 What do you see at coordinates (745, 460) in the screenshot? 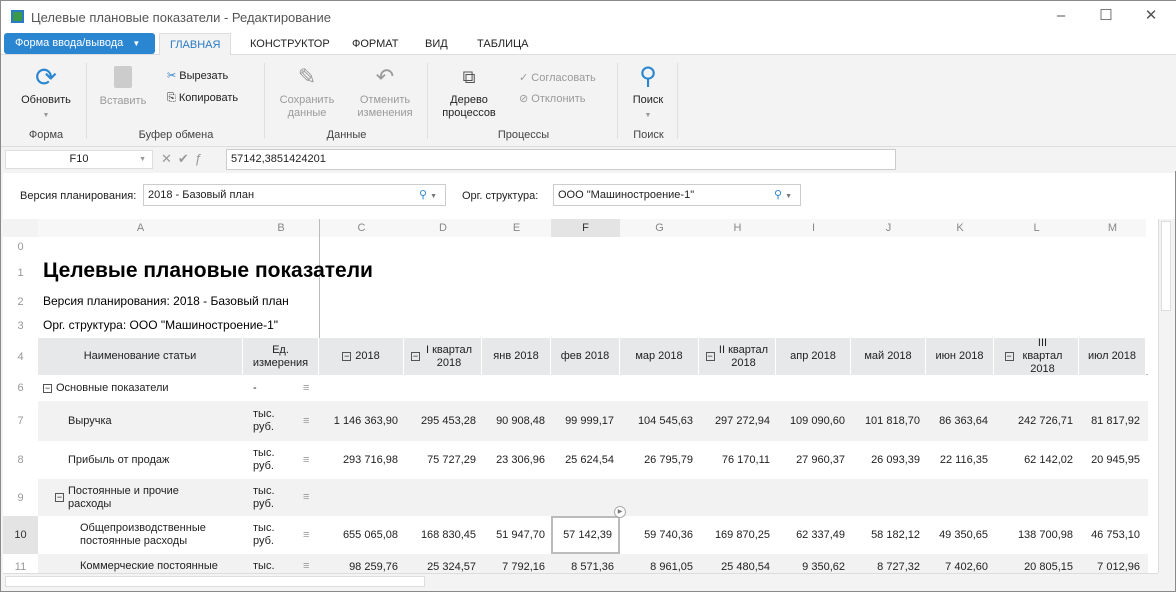
I see `data-cell: 76 170,11` at bounding box center [745, 460].